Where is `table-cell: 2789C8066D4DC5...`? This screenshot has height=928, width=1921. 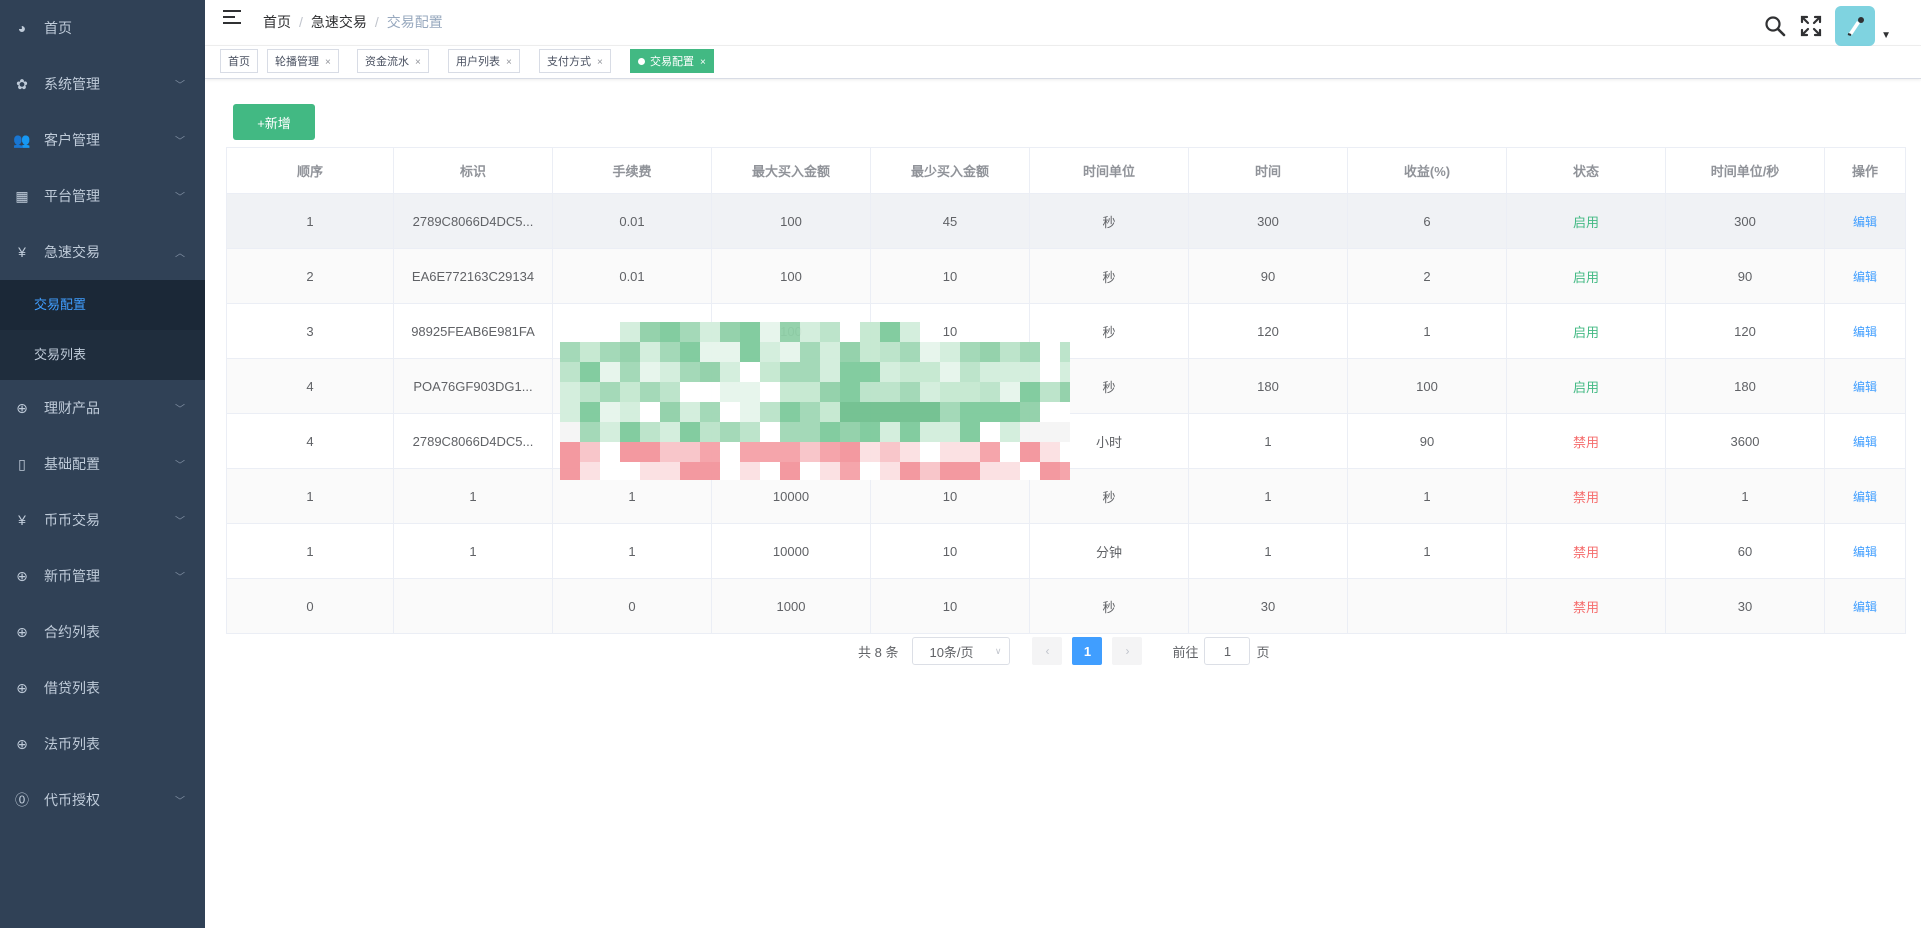 table-cell: 2789C8066D4DC5... is located at coordinates (473, 441).